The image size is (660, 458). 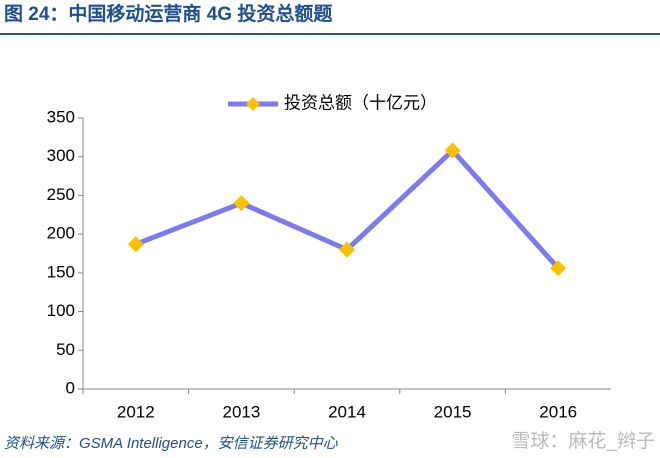 What do you see at coordinates (61, 116) in the screenshot?
I see `y-tick-label: 350` at bounding box center [61, 116].